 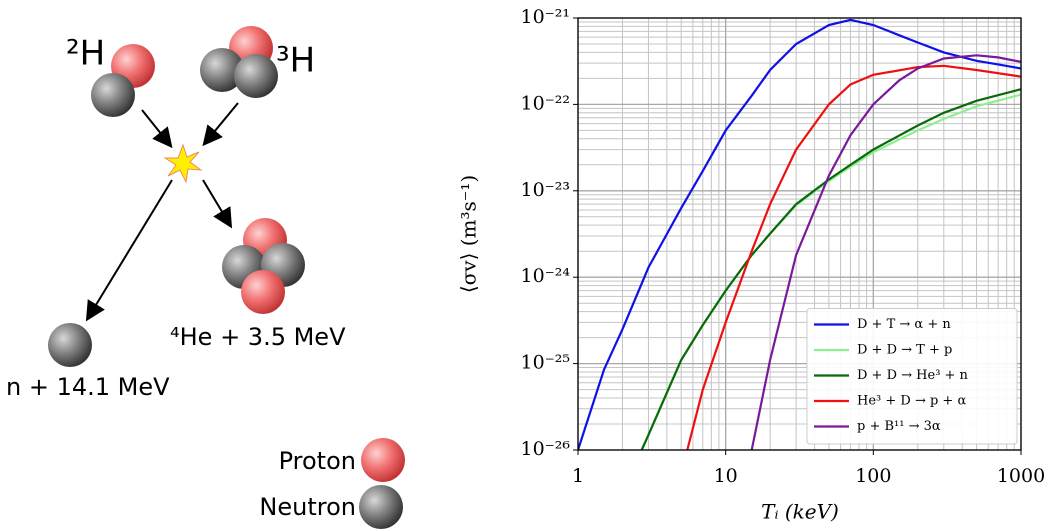 What do you see at coordinates (85, 54) in the screenshot?
I see `deuterium-label: ²H` at bounding box center [85, 54].